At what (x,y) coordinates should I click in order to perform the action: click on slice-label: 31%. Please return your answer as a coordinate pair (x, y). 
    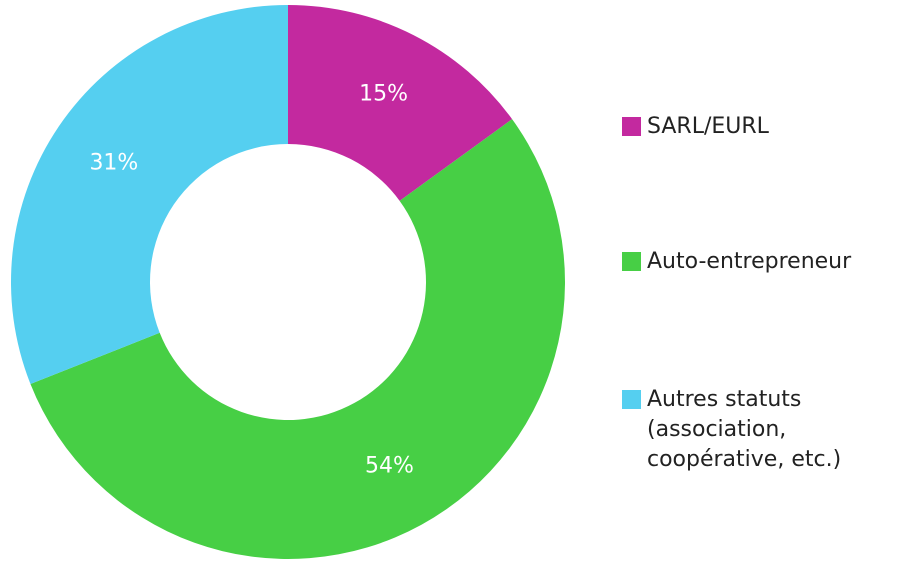
    Looking at the image, I should click on (113, 163).